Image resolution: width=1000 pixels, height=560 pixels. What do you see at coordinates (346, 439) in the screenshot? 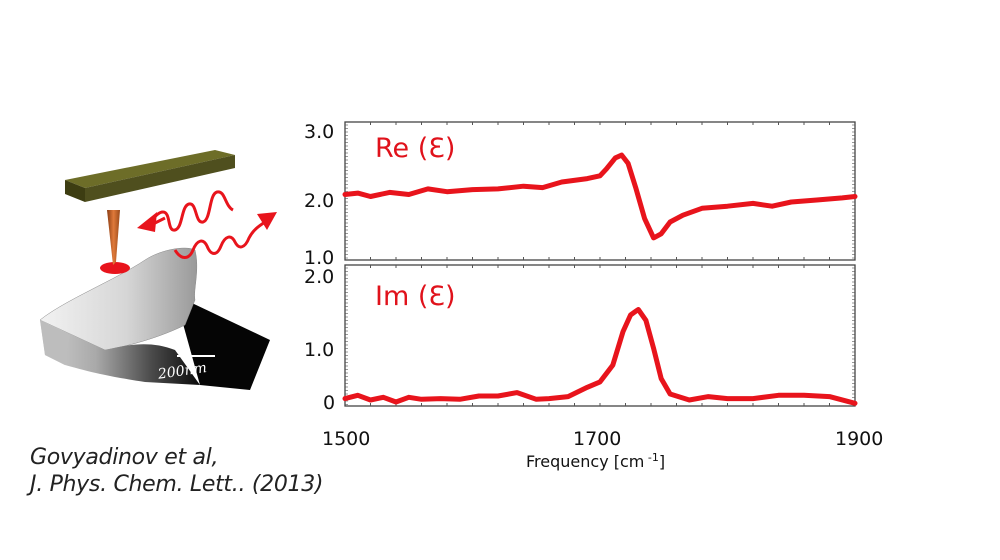
I see `xtick-1500: 1500` at bounding box center [346, 439].